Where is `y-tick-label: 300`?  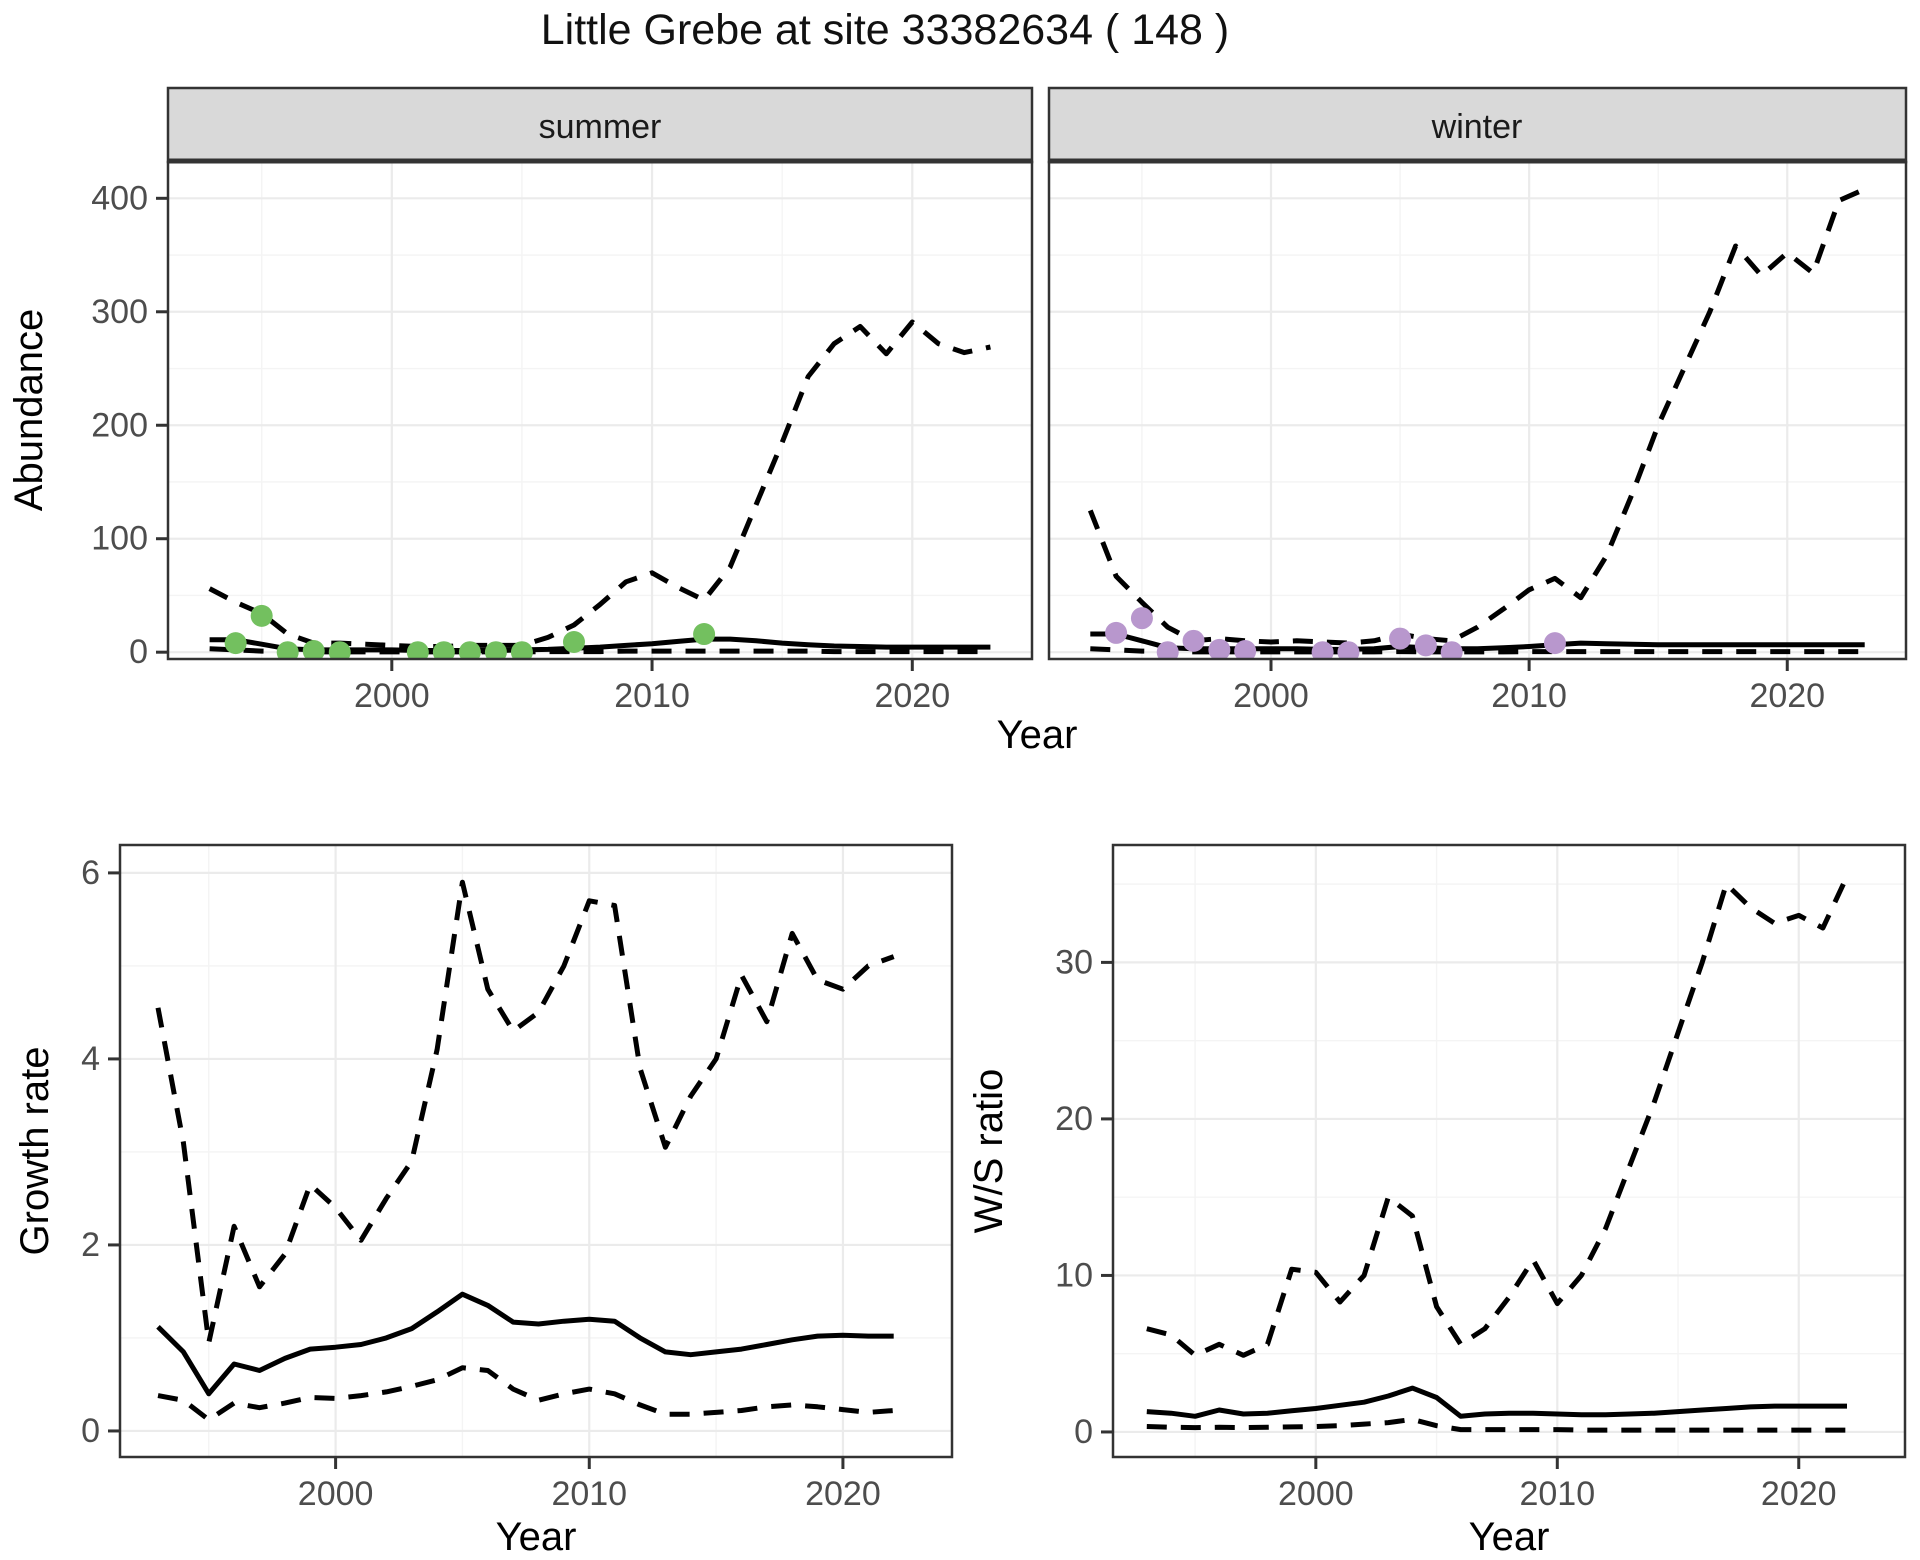 y-tick-label: 300 is located at coordinates (119, 312).